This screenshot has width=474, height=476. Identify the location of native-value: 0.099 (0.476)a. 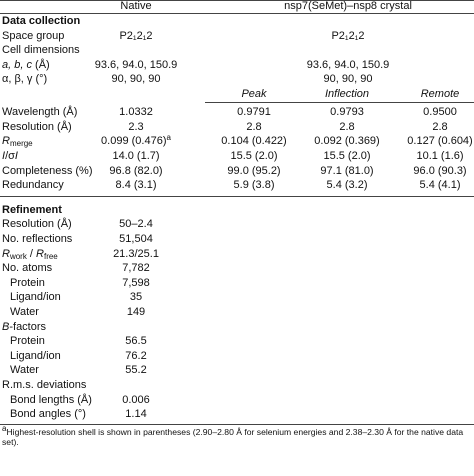
(136, 141).